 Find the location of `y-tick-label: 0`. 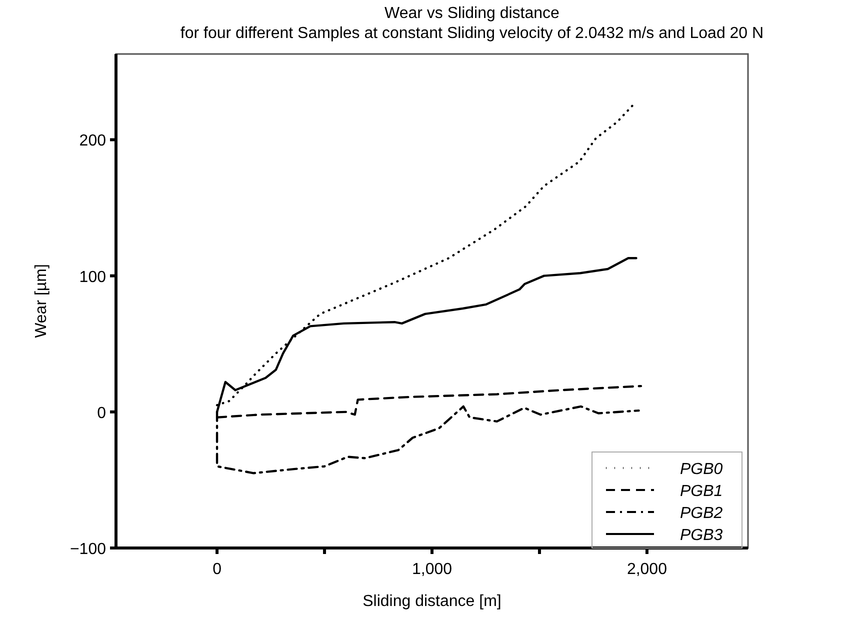

y-tick-label: 0 is located at coordinates (101, 413).